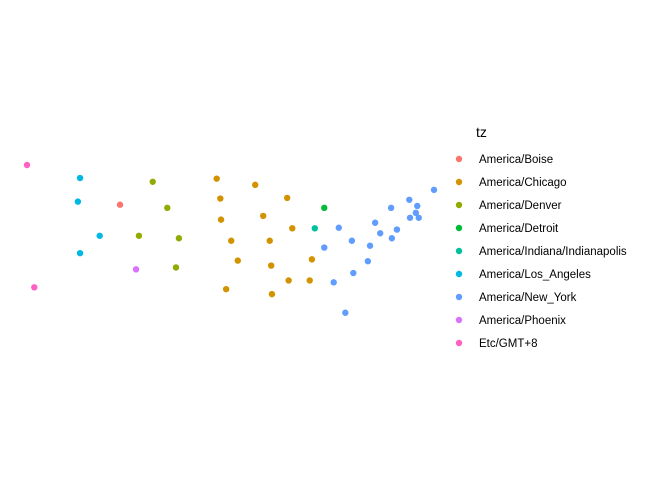  What do you see at coordinates (523, 183) in the screenshot?
I see `legend-label: America/Chicago` at bounding box center [523, 183].